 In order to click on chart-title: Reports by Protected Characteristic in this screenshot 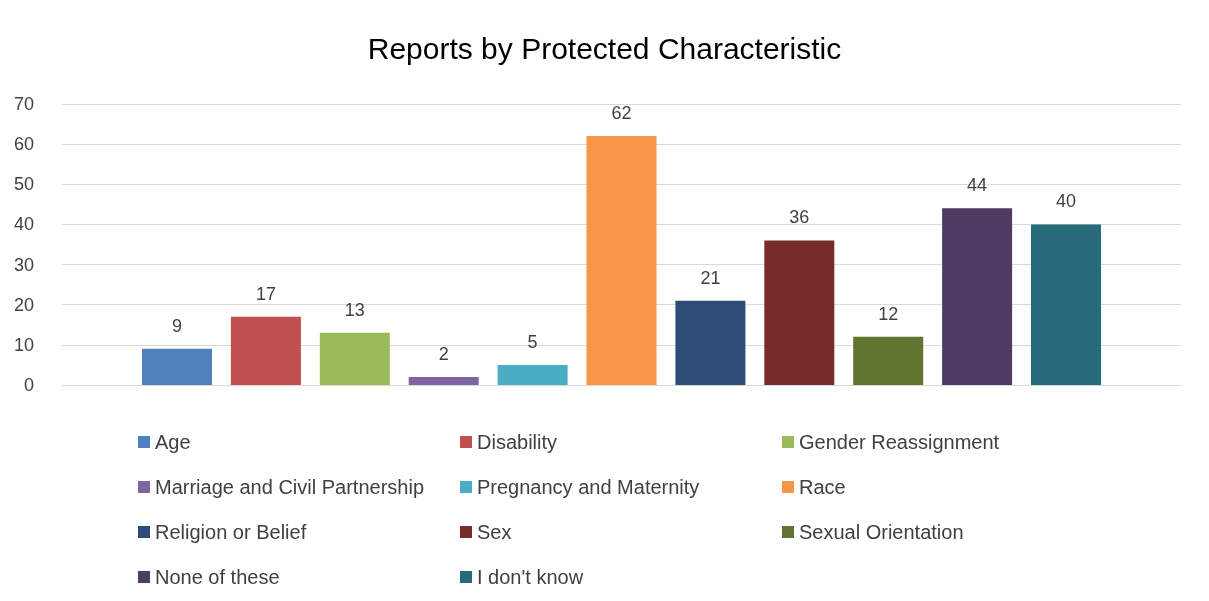, I will do `click(604, 48)`.